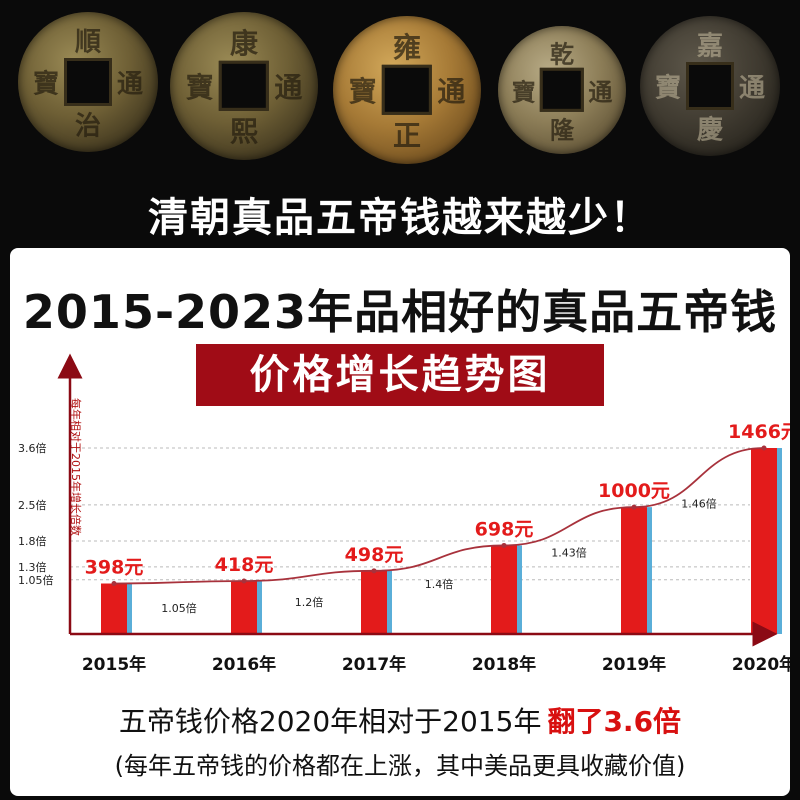 Image resolution: width=800 pixels, height=800 pixels. What do you see at coordinates (634, 664) in the screenshot?
I see `x-tick-label: 2019年` at bounding box center [634, 664].